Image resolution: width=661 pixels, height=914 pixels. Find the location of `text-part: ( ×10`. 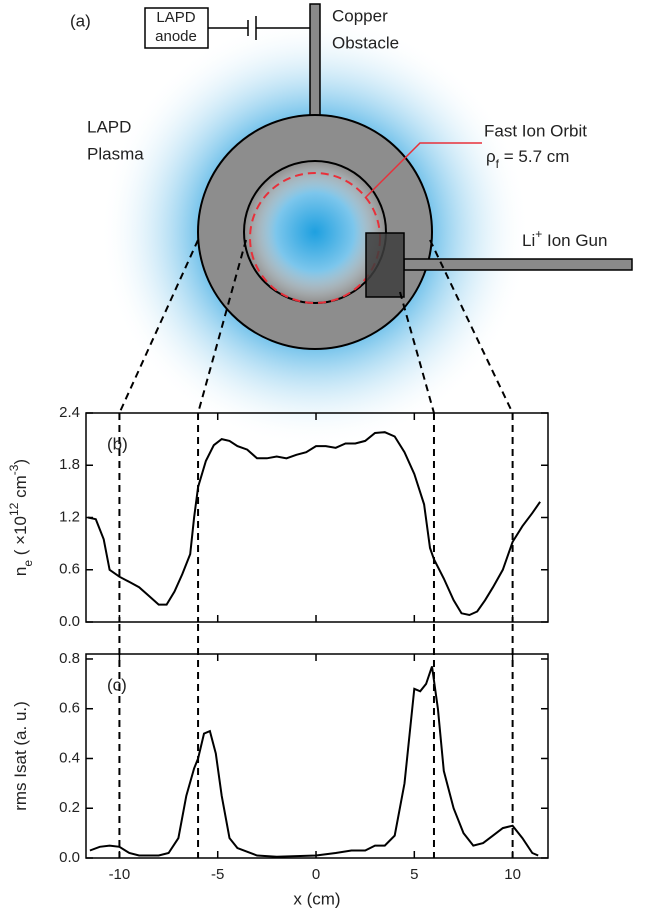

text-part: ( ×10 is located at coordinates (20, 538).